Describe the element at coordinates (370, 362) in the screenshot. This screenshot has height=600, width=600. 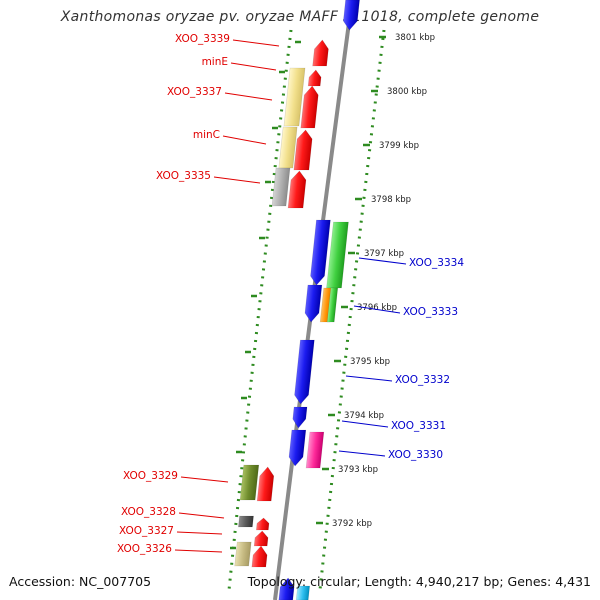
I see `ruler-tick-label: 3795 kbp` at that location.